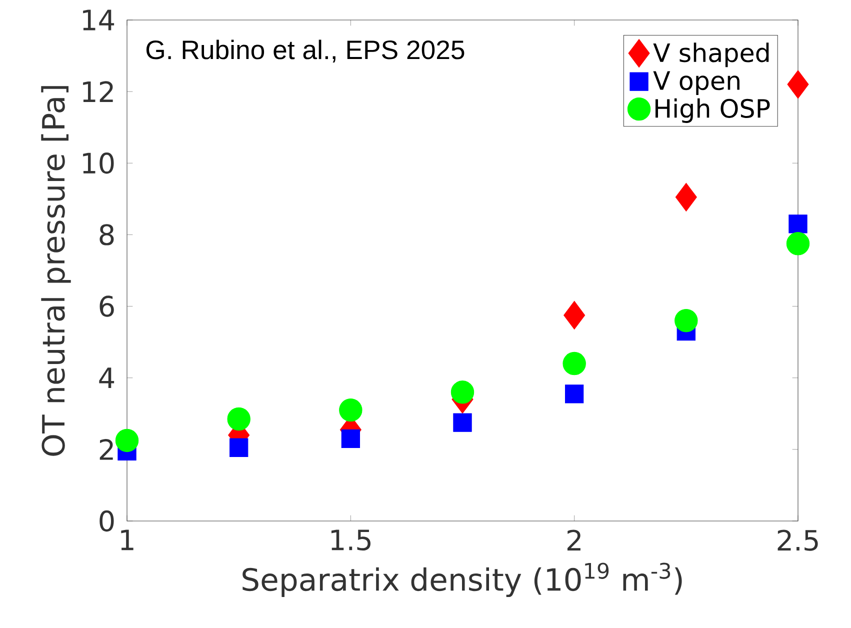 The width and height of the screenshot is (851, 628). Describe the element at coordinates (350, 540) in the screenshot. I see `x-tick-label: 1.5` at that location.